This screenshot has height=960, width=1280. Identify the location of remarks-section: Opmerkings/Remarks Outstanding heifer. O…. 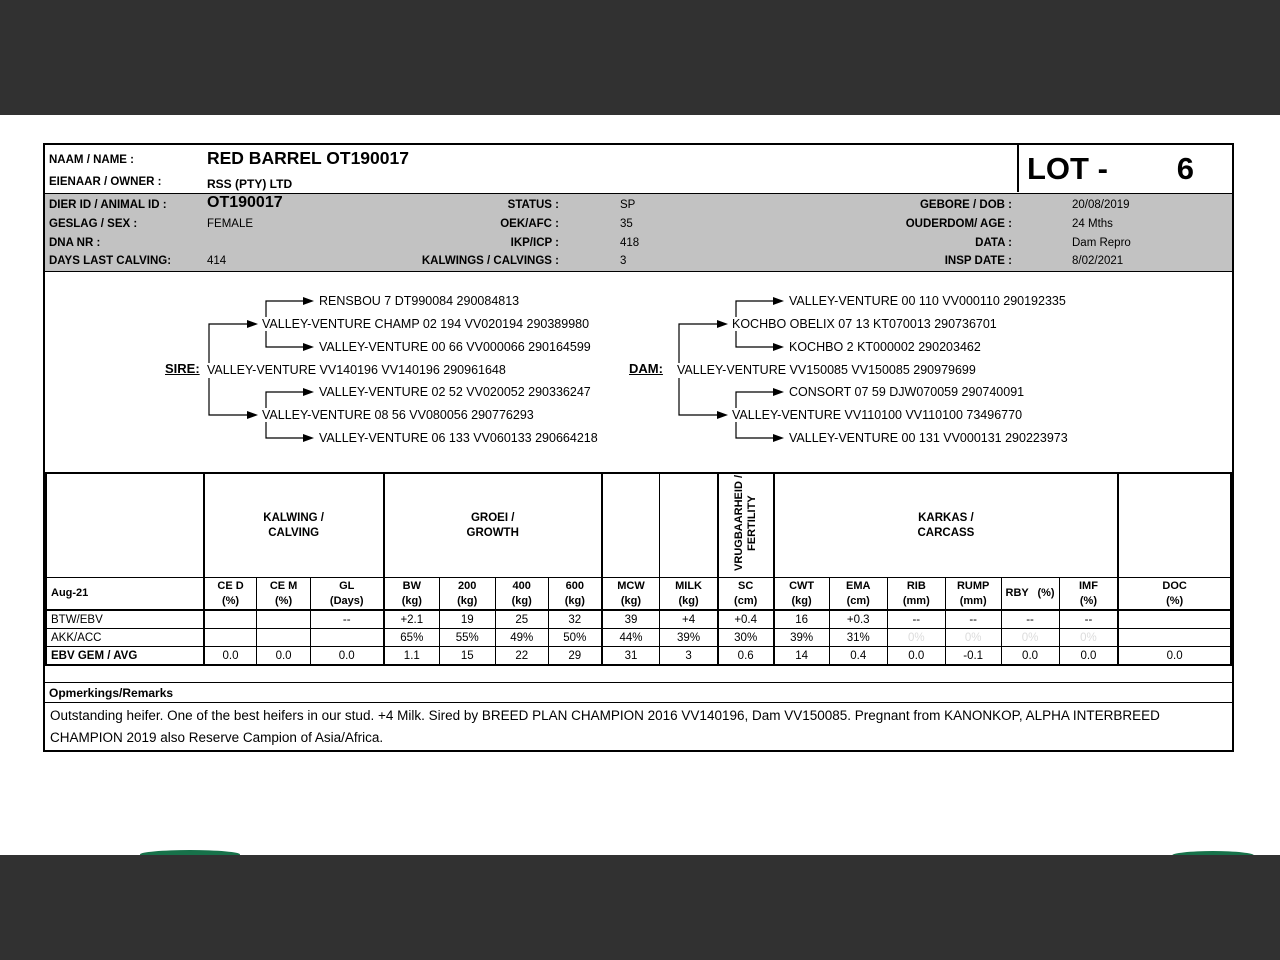
(638, 716).